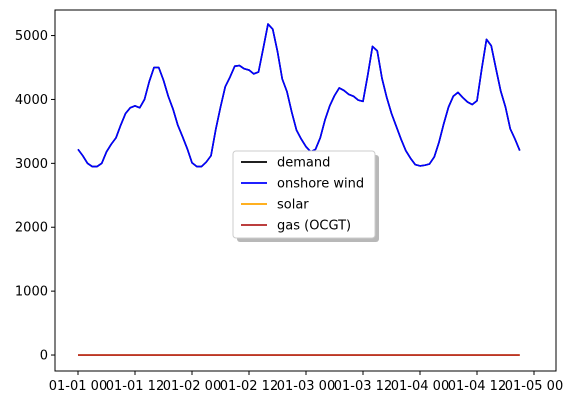 Image resolution: width=574 pixels, height=413 pixels. Describe the element at coordinates (249, 386) in the screenshot. I see `x-tick-label: 01-02 12` at that location.